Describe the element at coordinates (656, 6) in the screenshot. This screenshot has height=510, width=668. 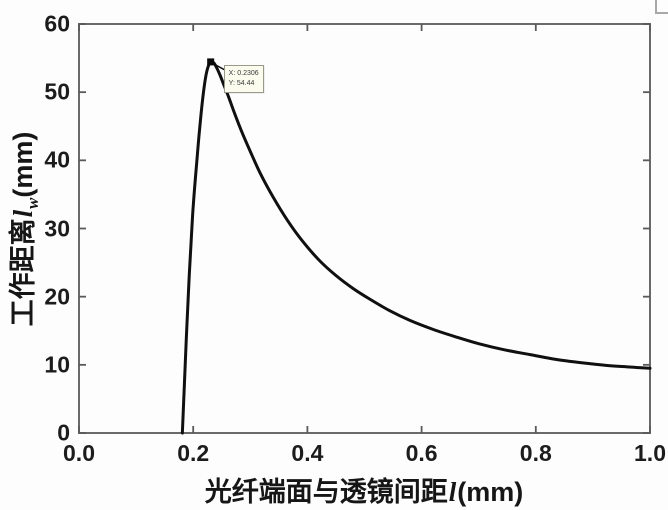
I see `window-fragment-vertical` at that location.